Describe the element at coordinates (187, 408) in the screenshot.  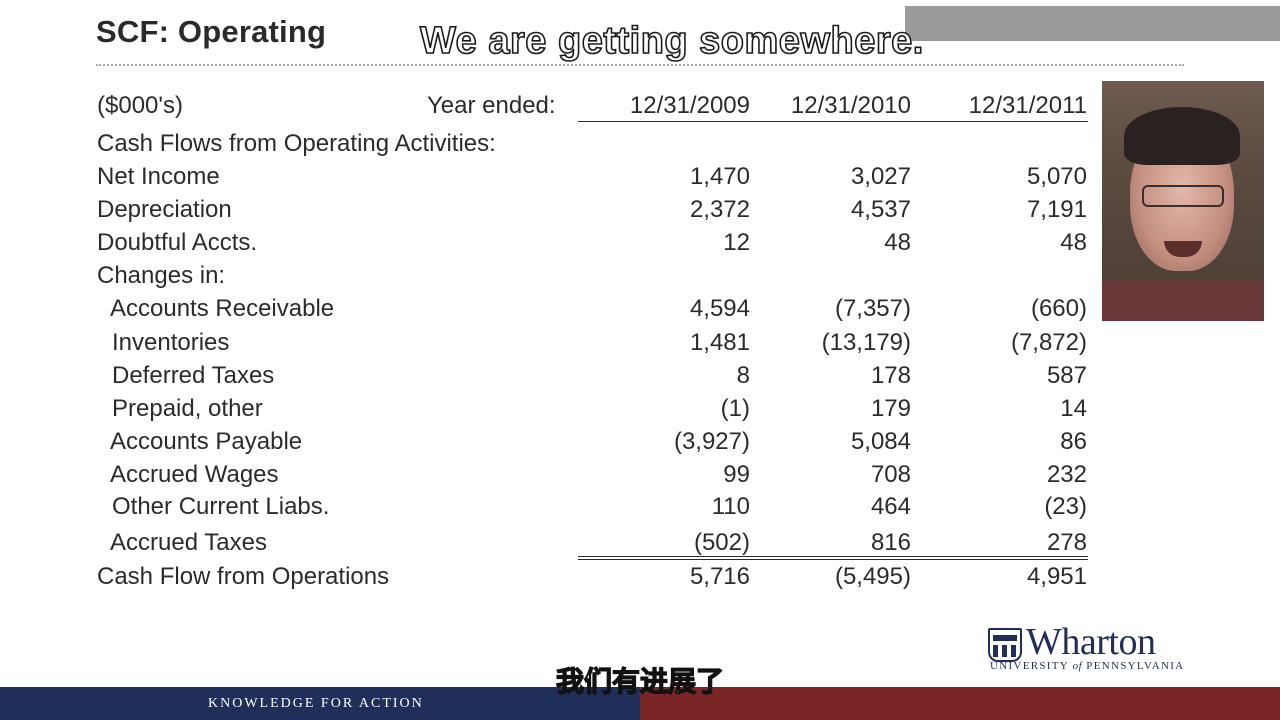
I see `row-label: Prepaid, other` at that location.